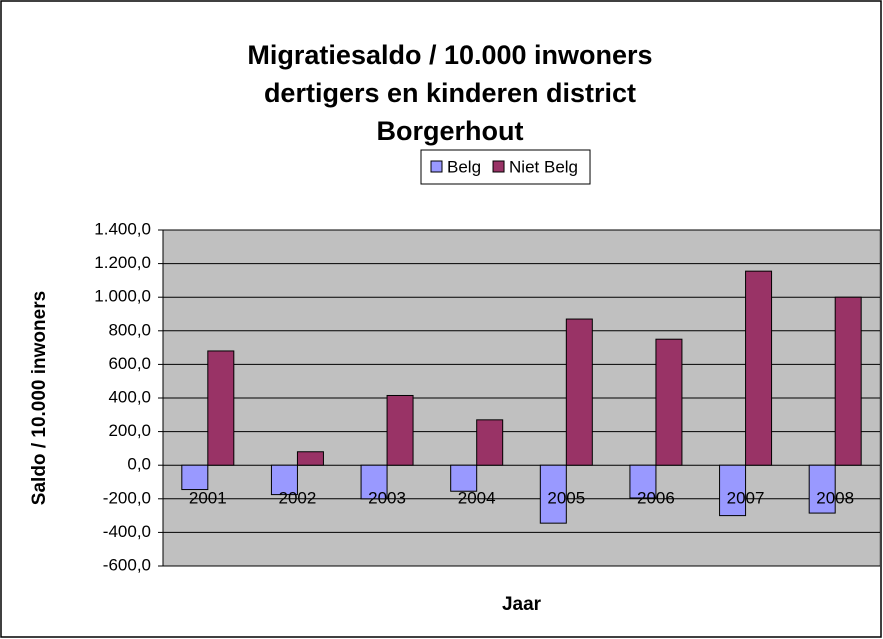  Describe the element at coordinates (122, 228) in the screenshot. I see `y-tick-label: 1.400,0` at that location.